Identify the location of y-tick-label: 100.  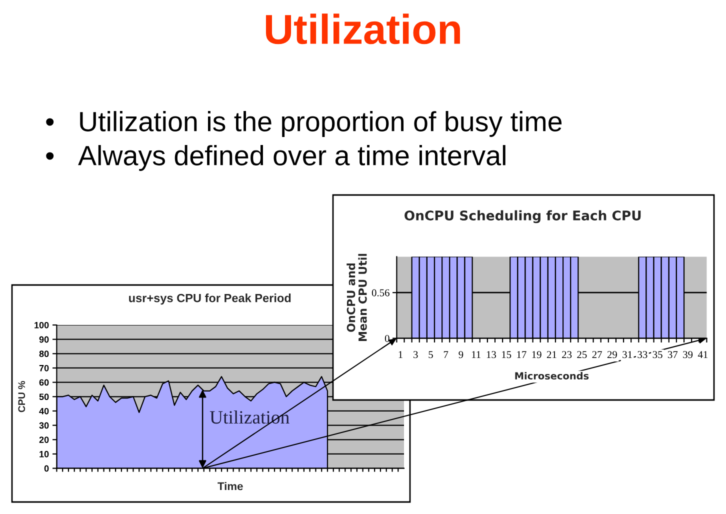
(41, 325).